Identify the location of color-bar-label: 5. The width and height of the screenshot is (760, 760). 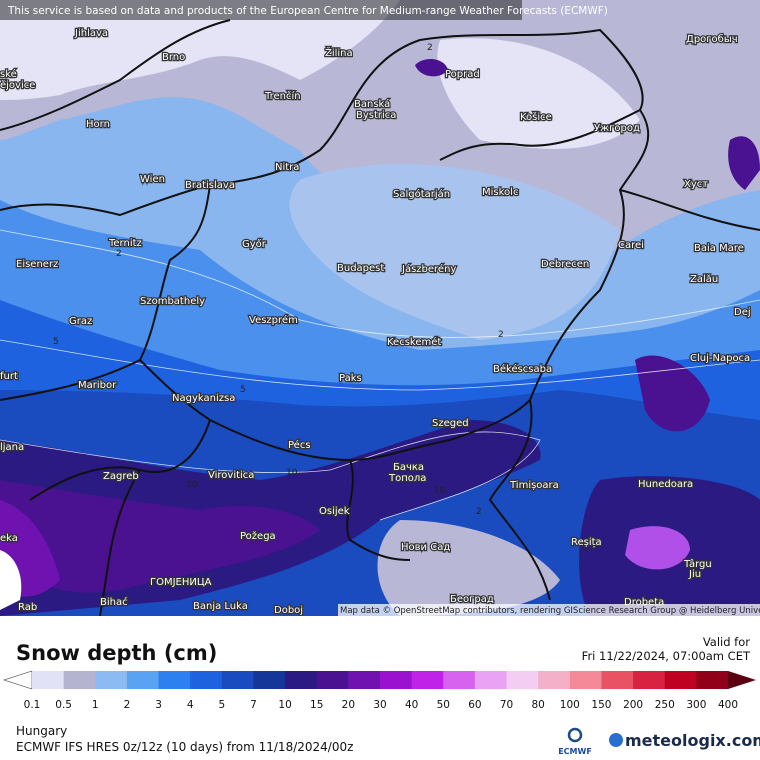
(221, 705).